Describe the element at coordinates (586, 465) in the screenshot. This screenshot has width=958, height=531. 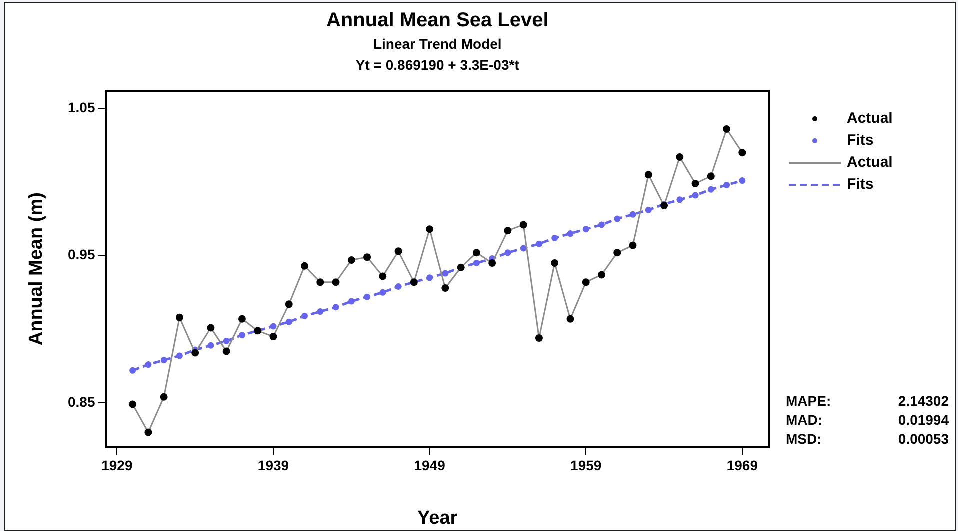
I see `x-tick-label: 1959` at that location.